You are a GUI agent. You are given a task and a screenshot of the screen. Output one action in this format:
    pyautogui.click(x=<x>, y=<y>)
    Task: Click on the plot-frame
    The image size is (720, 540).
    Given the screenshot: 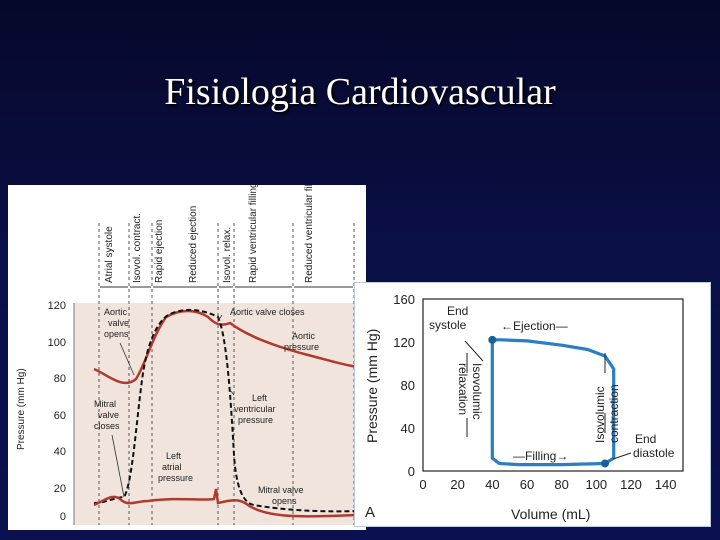 What is the action you would take?
    pyautogui.click(x=553, y=385)
    